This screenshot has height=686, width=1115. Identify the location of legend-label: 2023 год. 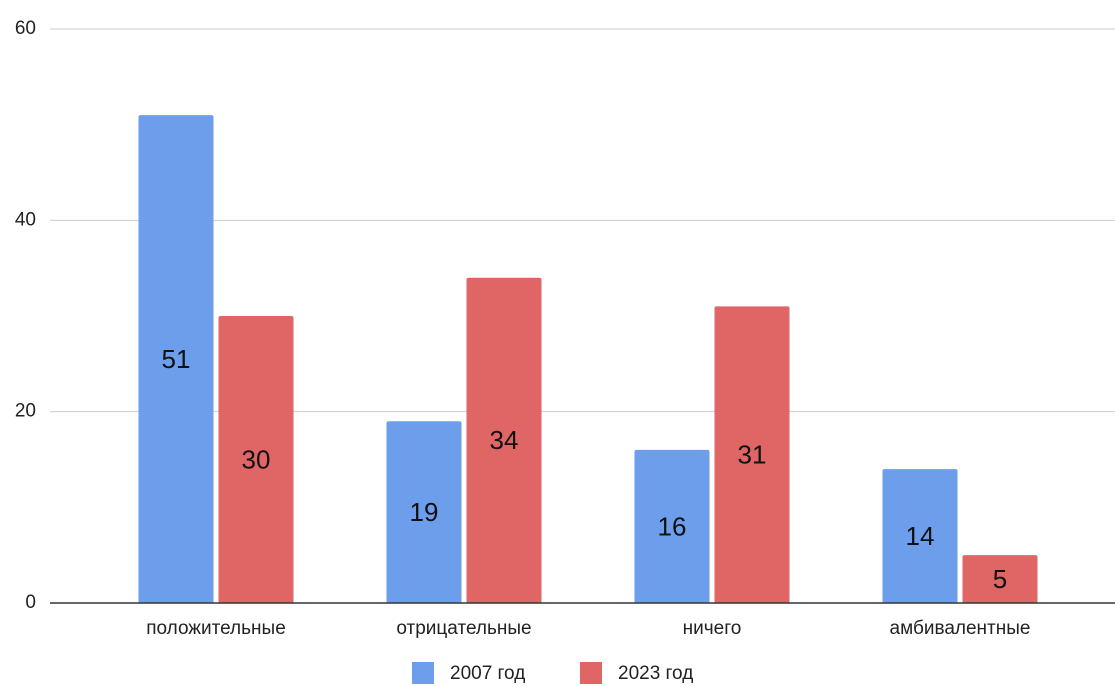
(655, 673).